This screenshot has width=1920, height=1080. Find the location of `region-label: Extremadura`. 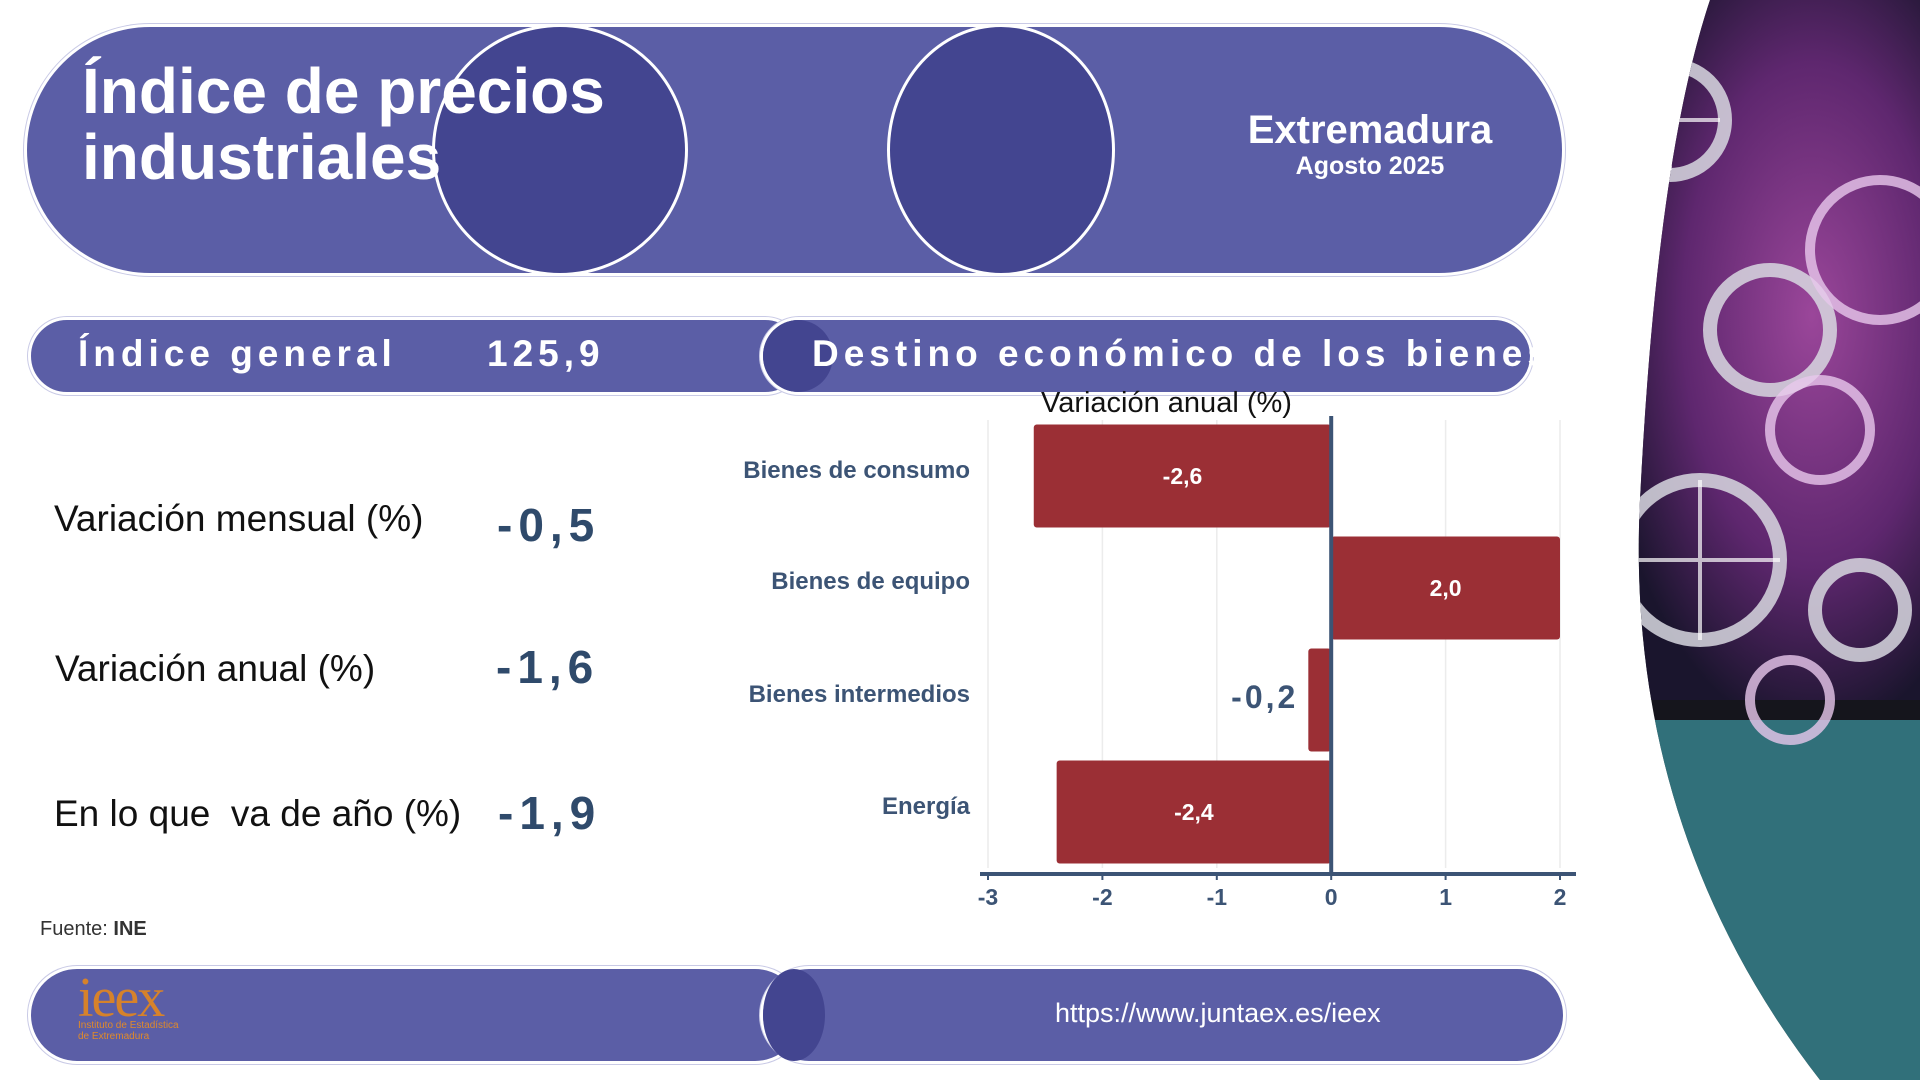

region-label: Extremadura is located at coordinates (1370, 130).